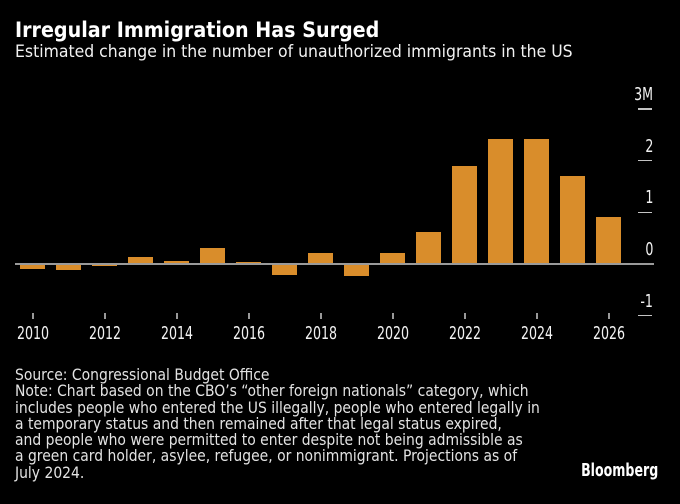 The height and width of the screenshot is (504, 680). Describe the element at coordinates (648, 146) in the screenshot. I see `y-axis-label-2: 2` at that location.